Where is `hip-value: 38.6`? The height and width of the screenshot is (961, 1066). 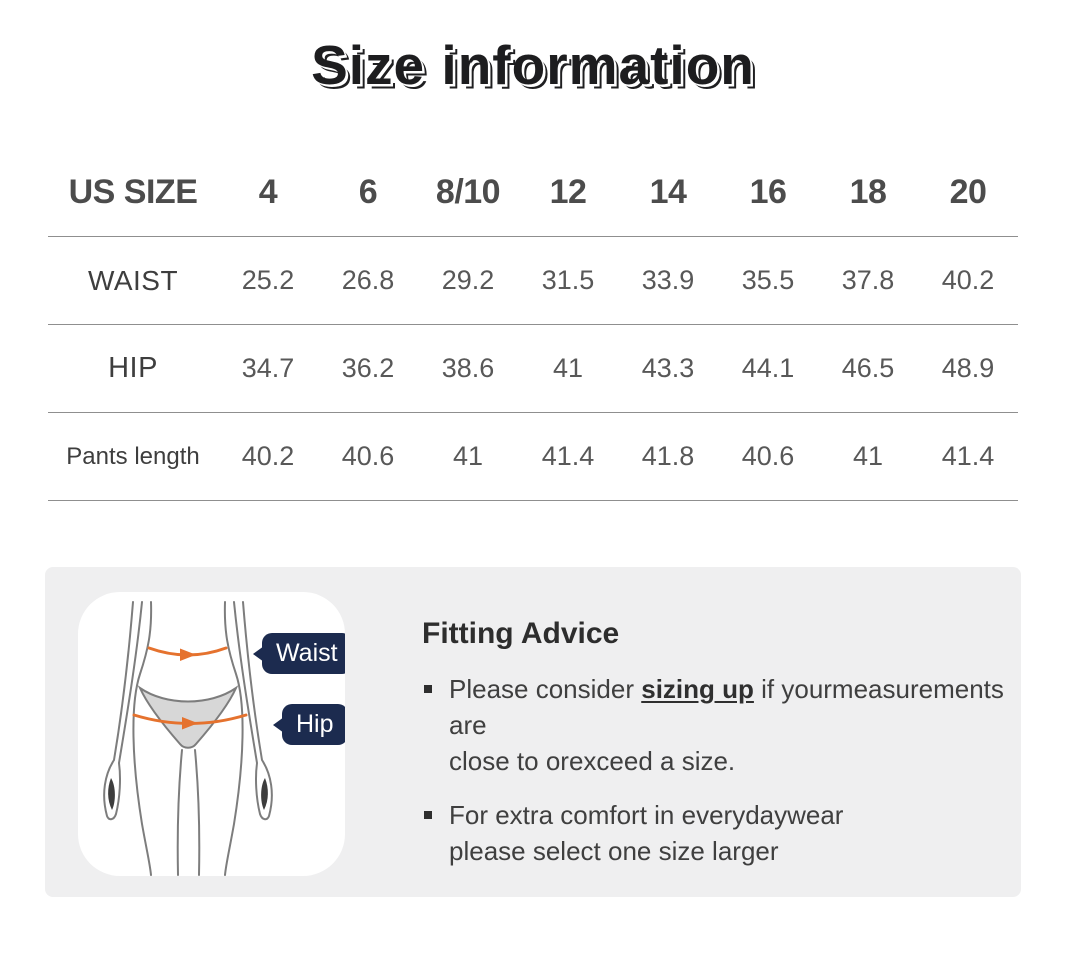 hip-value: 38.6 is located at coordinates (468, 368).